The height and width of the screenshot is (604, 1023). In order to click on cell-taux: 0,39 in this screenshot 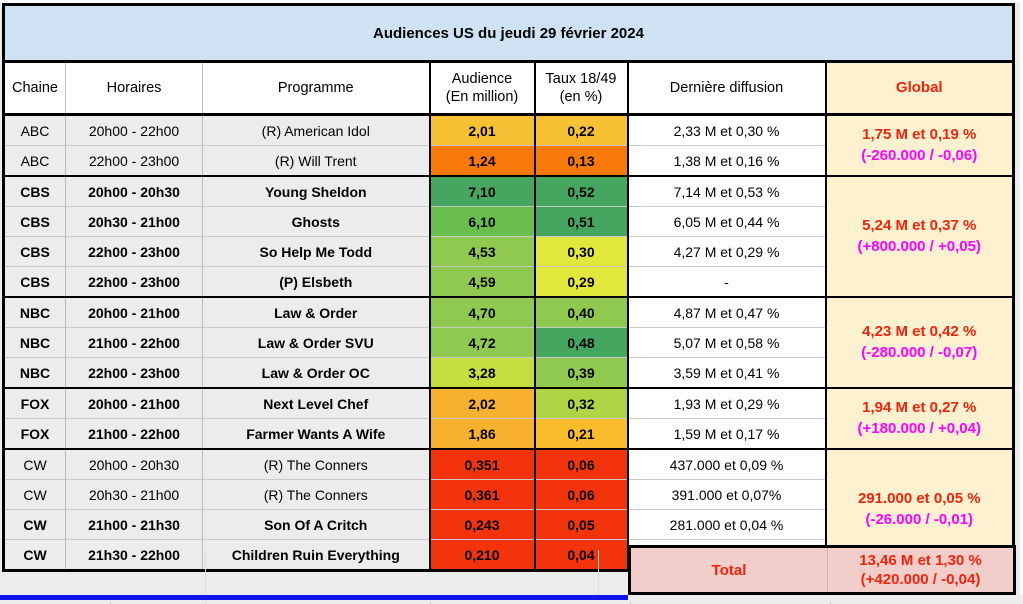, I will do `click(581, 372)`.